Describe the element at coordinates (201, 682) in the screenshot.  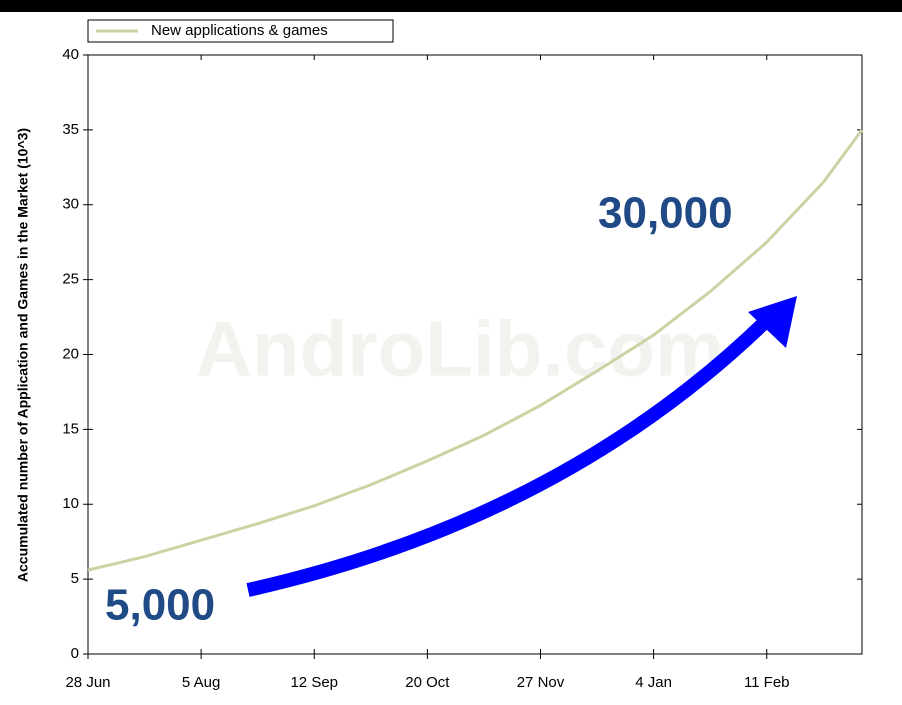
I see `x-tick-label: 5 Aug` at that location.